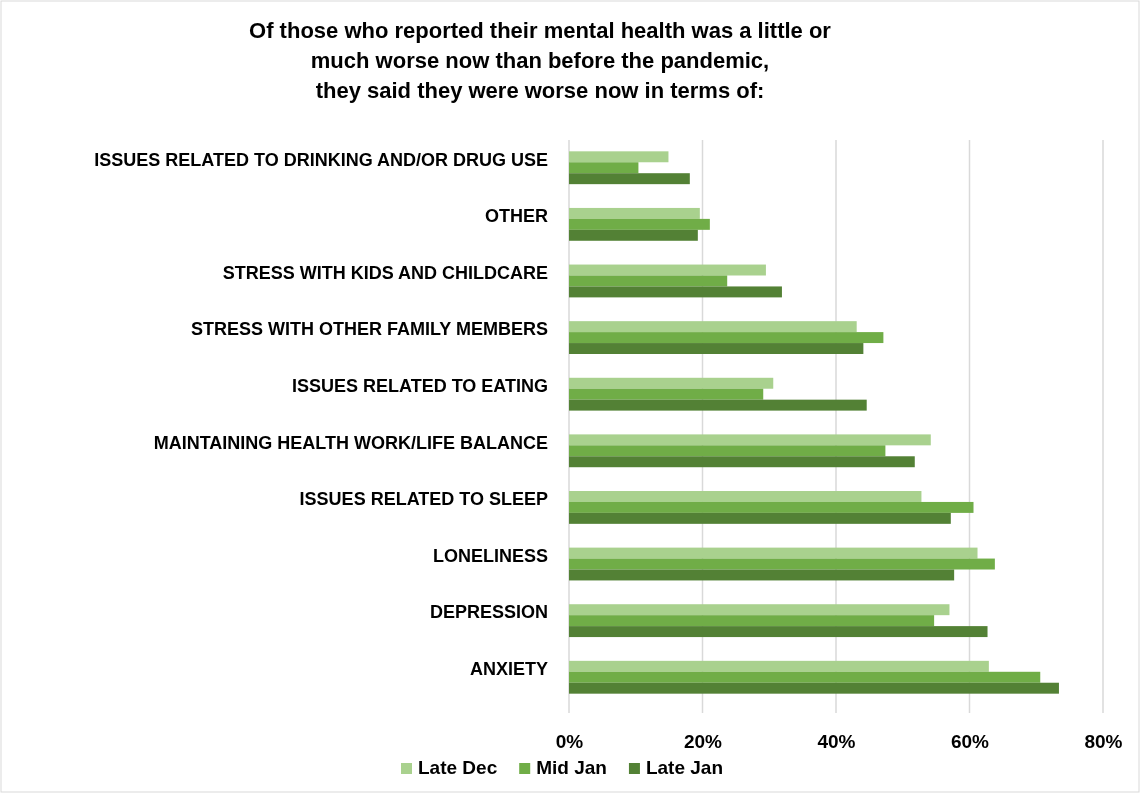 This screenshot has width=1140, height=793. What do you see at coordinates (458, 767) in the screenshot?
I see `legend-label: Late Dec` at bounding box center [458, 767].